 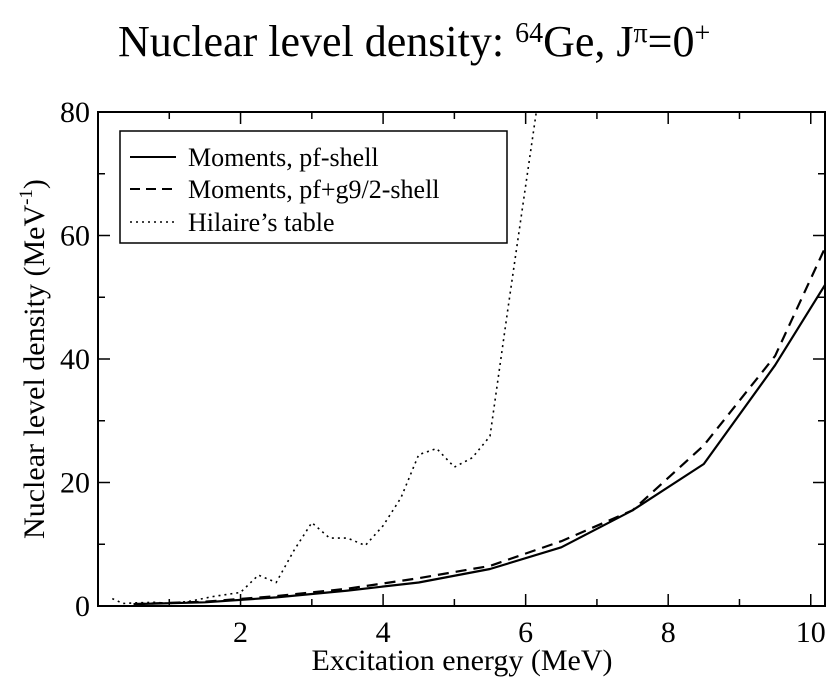 What do you see at coordinates (240, 632) in the screenshot?
I see `x-tick-label-0: 2` at bounding box center [240, 632].